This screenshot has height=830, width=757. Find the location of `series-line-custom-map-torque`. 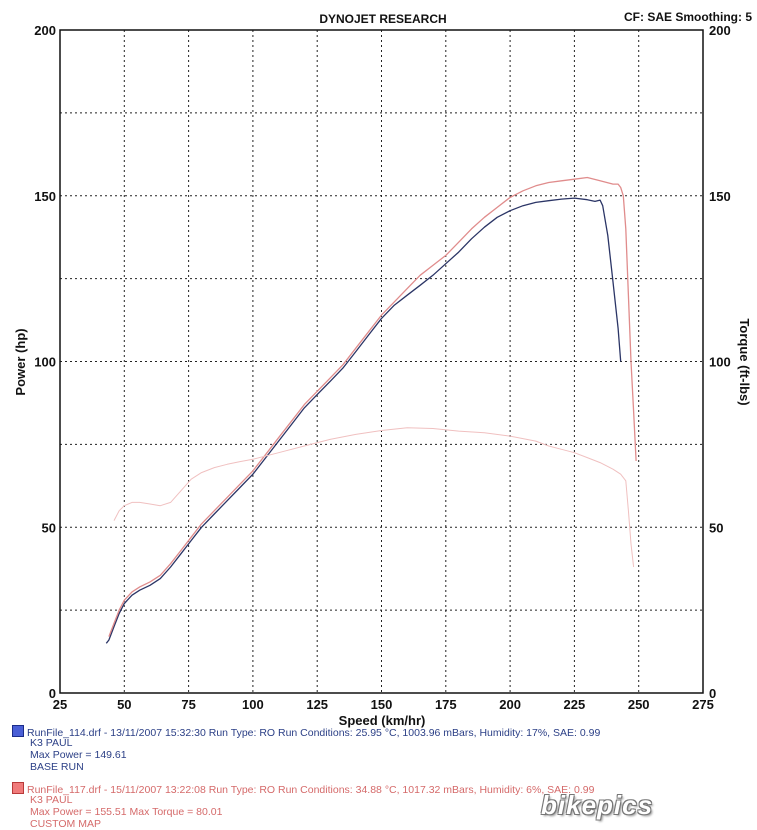

series-line-custom-map-torque is located at coordinates (374, 497).